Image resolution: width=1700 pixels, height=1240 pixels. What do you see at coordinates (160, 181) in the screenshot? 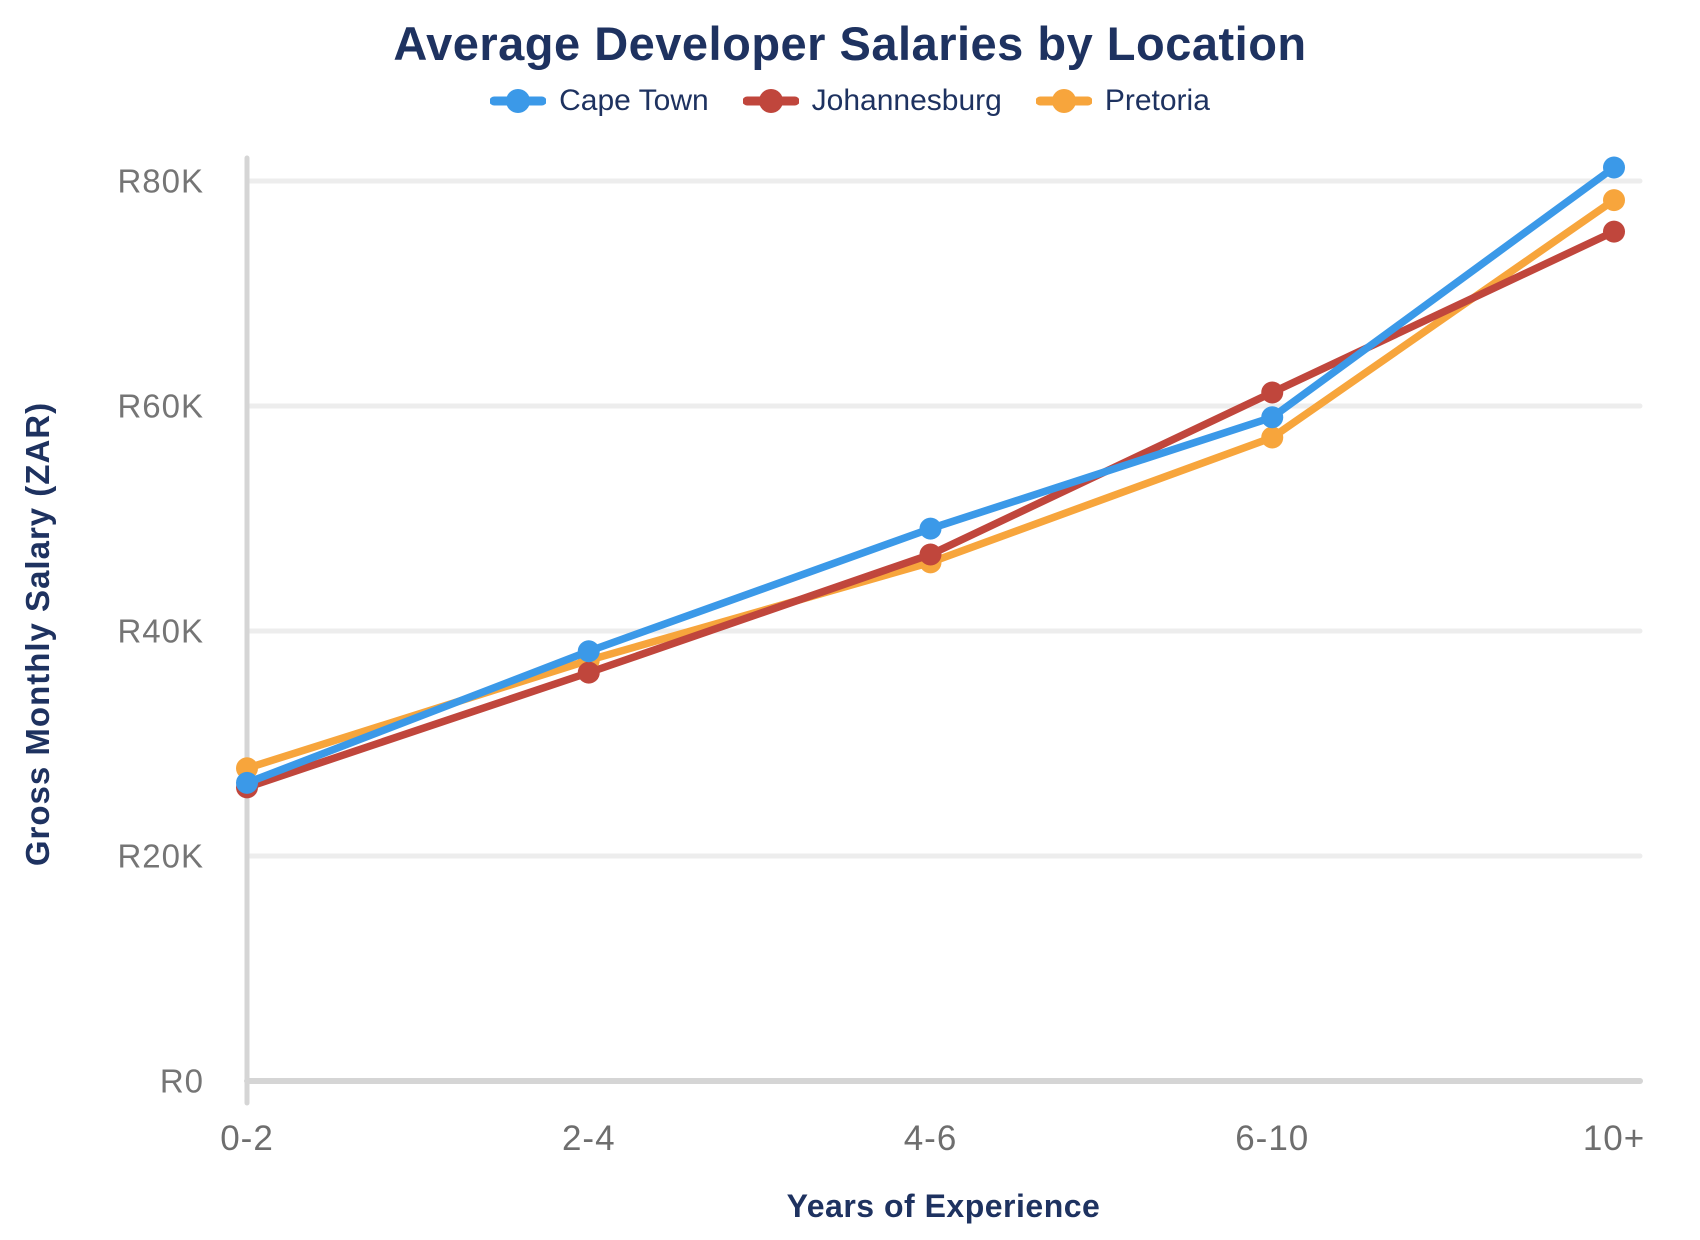
I see `y-tick-label-r80k: R80K` at bounding box center [160, 181].